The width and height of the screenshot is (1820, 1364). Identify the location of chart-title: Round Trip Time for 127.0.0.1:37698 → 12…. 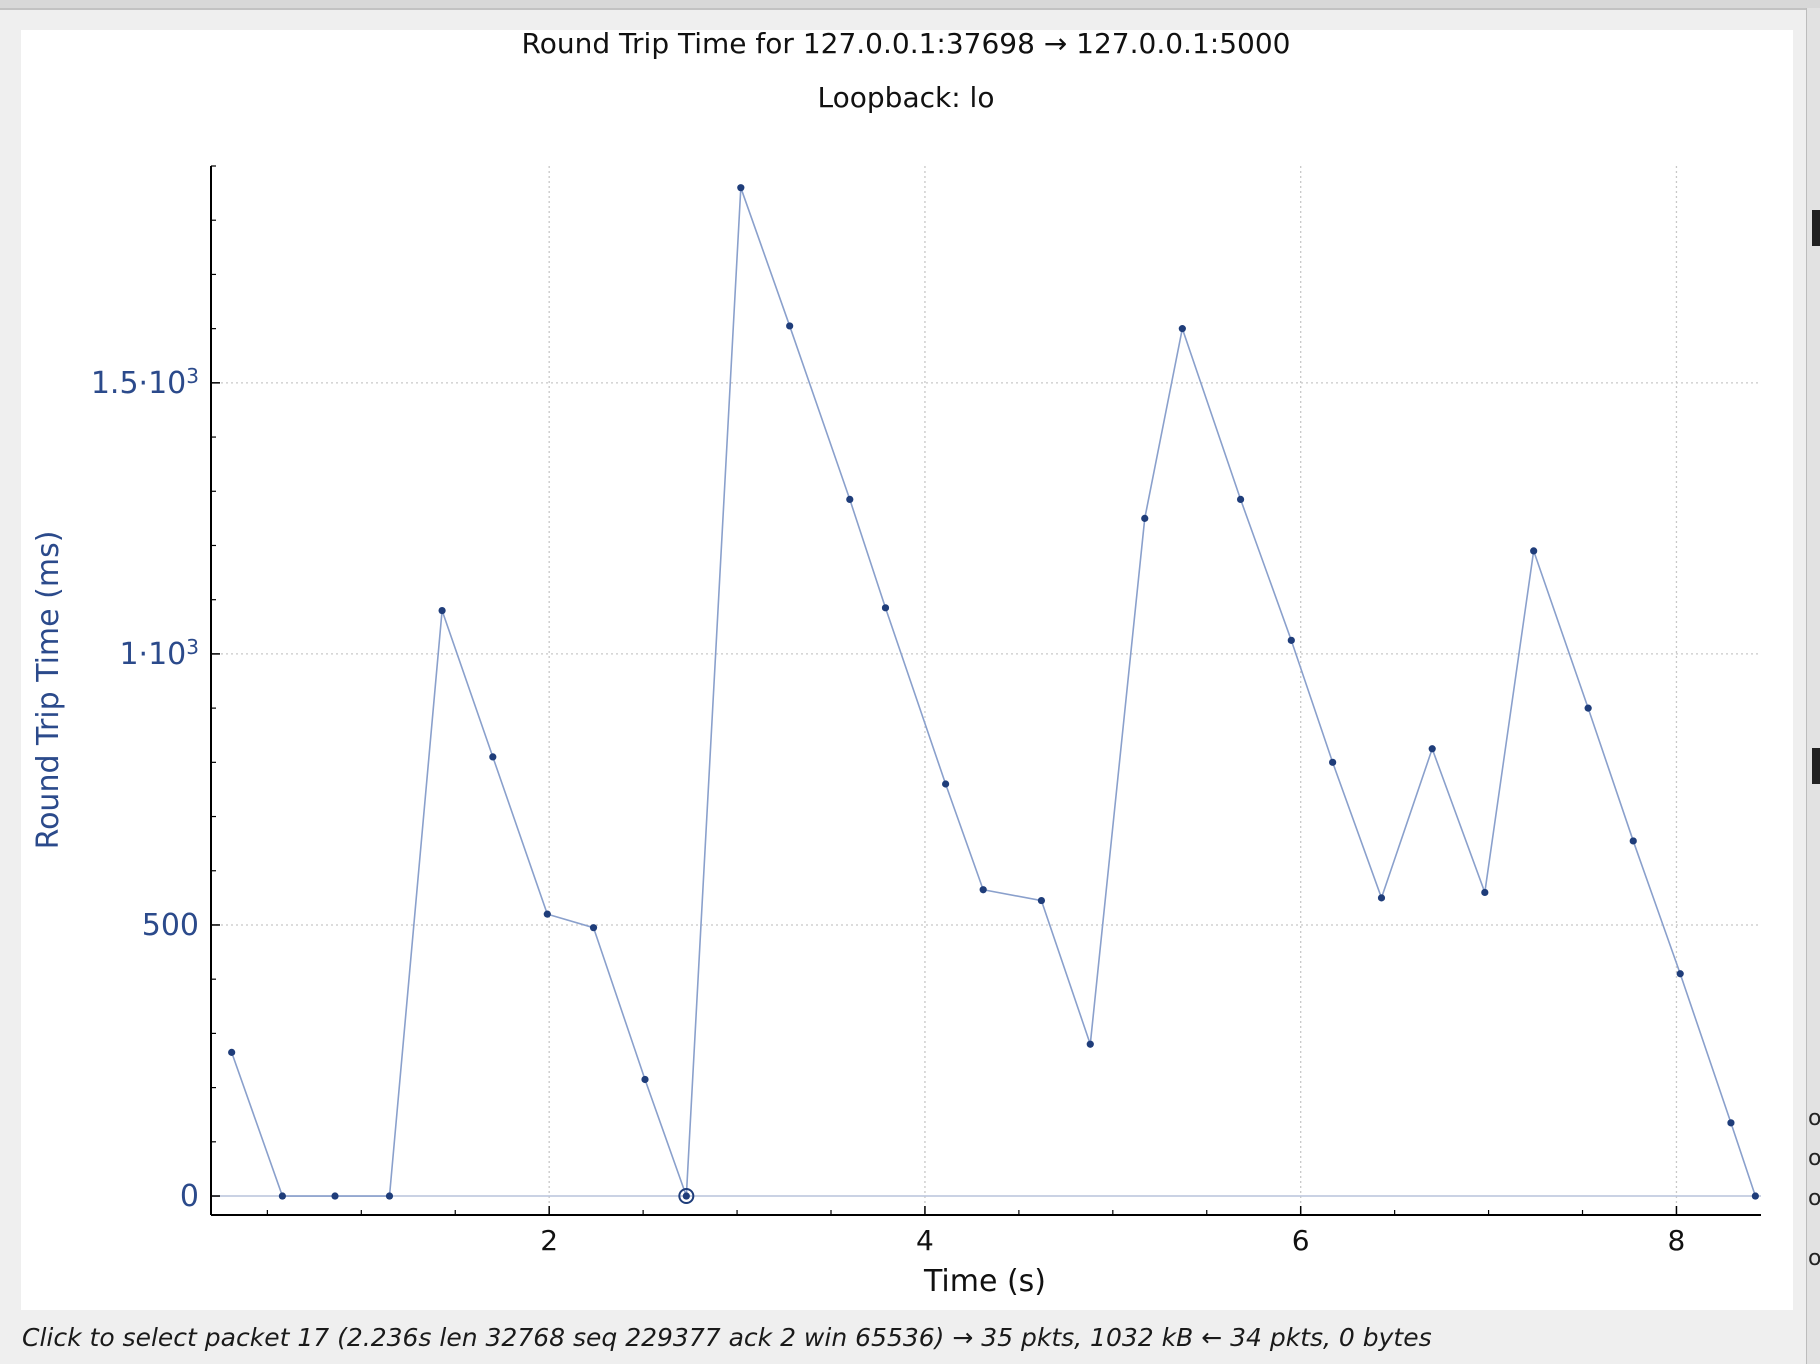
(906, 45).